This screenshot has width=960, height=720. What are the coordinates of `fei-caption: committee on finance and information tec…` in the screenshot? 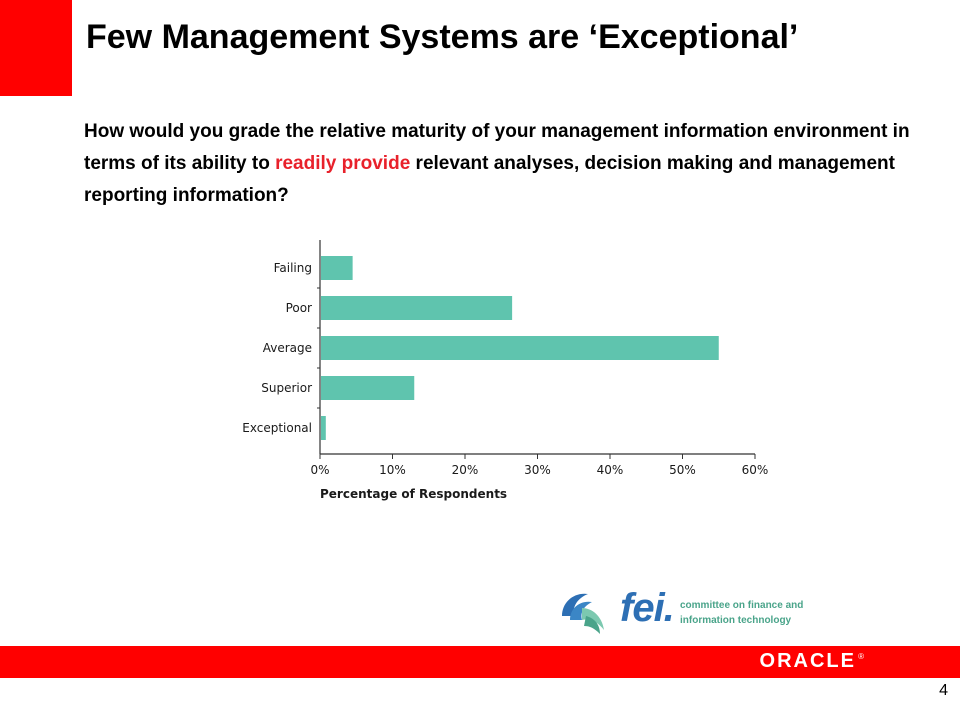 It's located at (742, 613).